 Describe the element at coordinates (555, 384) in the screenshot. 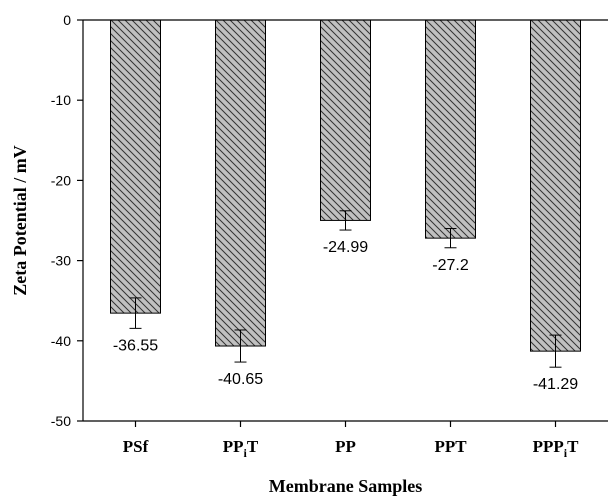

I see `bar-value-label: -41.29` at that location.